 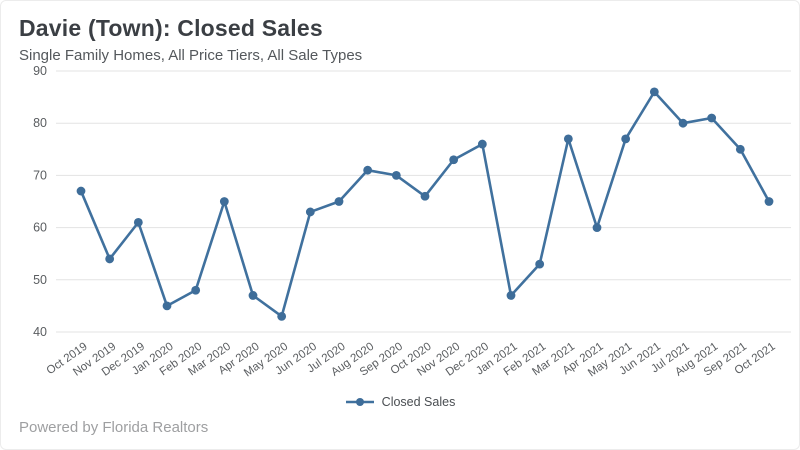 I want to click on legend: Closed Sales, so click(x=400, y=402).